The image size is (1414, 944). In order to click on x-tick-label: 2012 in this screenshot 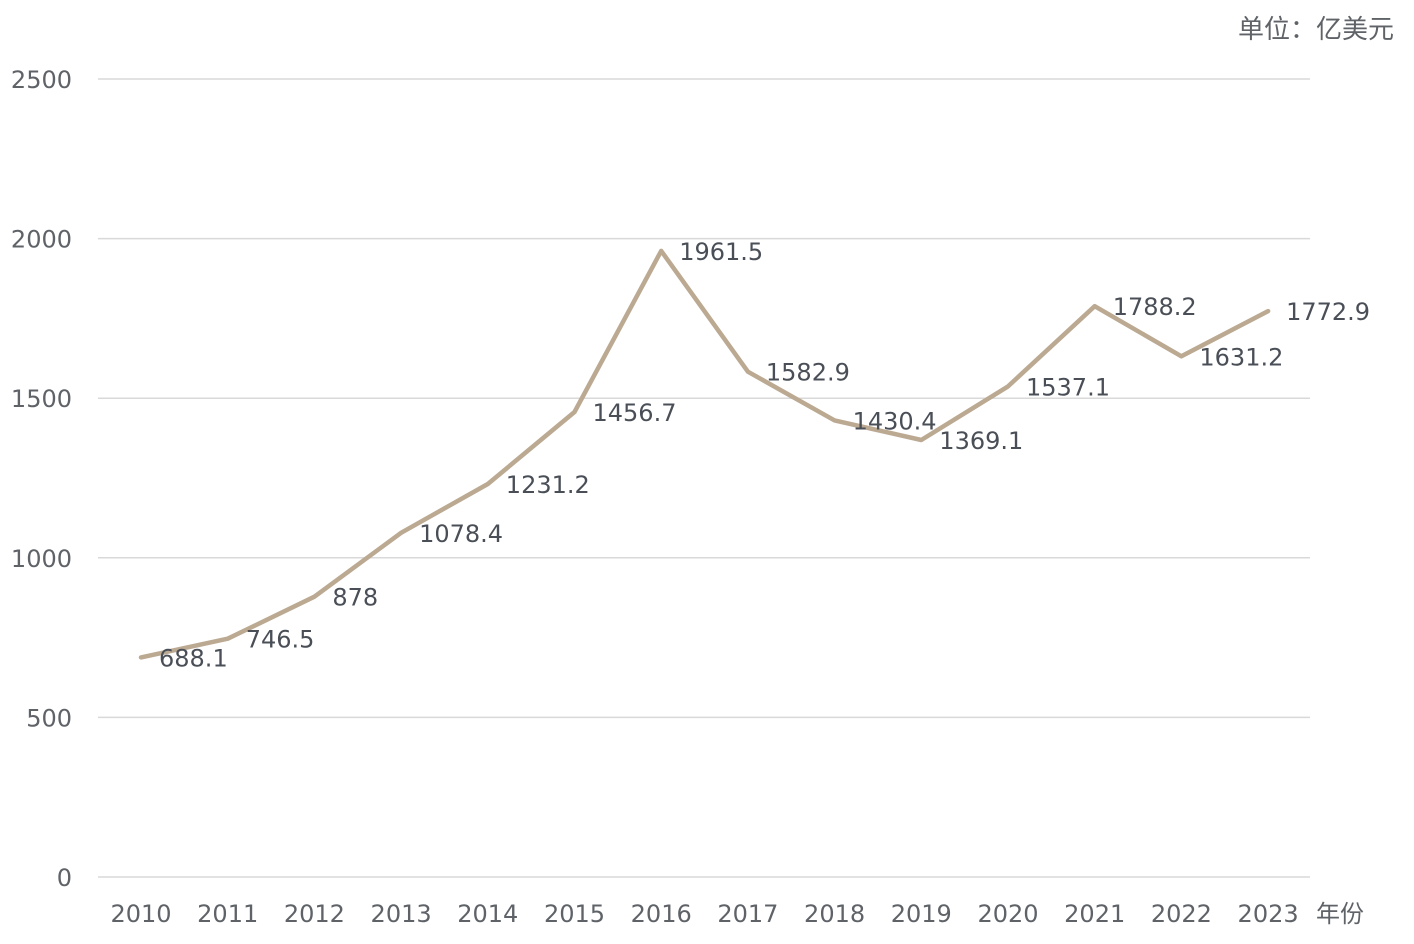, I will do `click(314, 914)`.